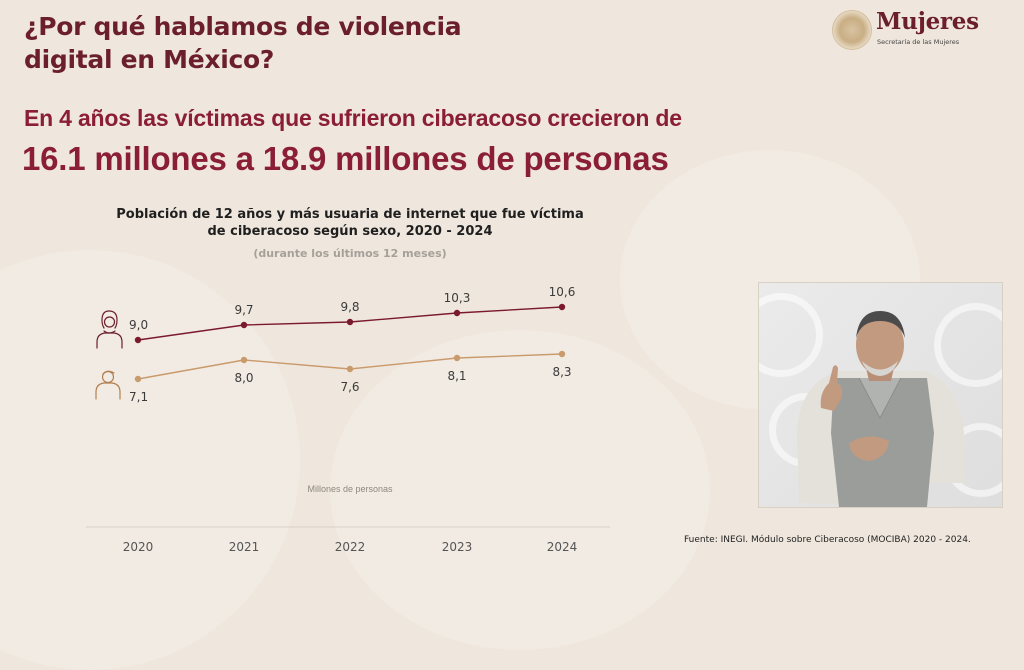 The height and width of the screenshot is (670, 1024). What do you see at coordinates (109, 329) in the screenshot?
I see `woman-icon` at bounding box center [109, 329].